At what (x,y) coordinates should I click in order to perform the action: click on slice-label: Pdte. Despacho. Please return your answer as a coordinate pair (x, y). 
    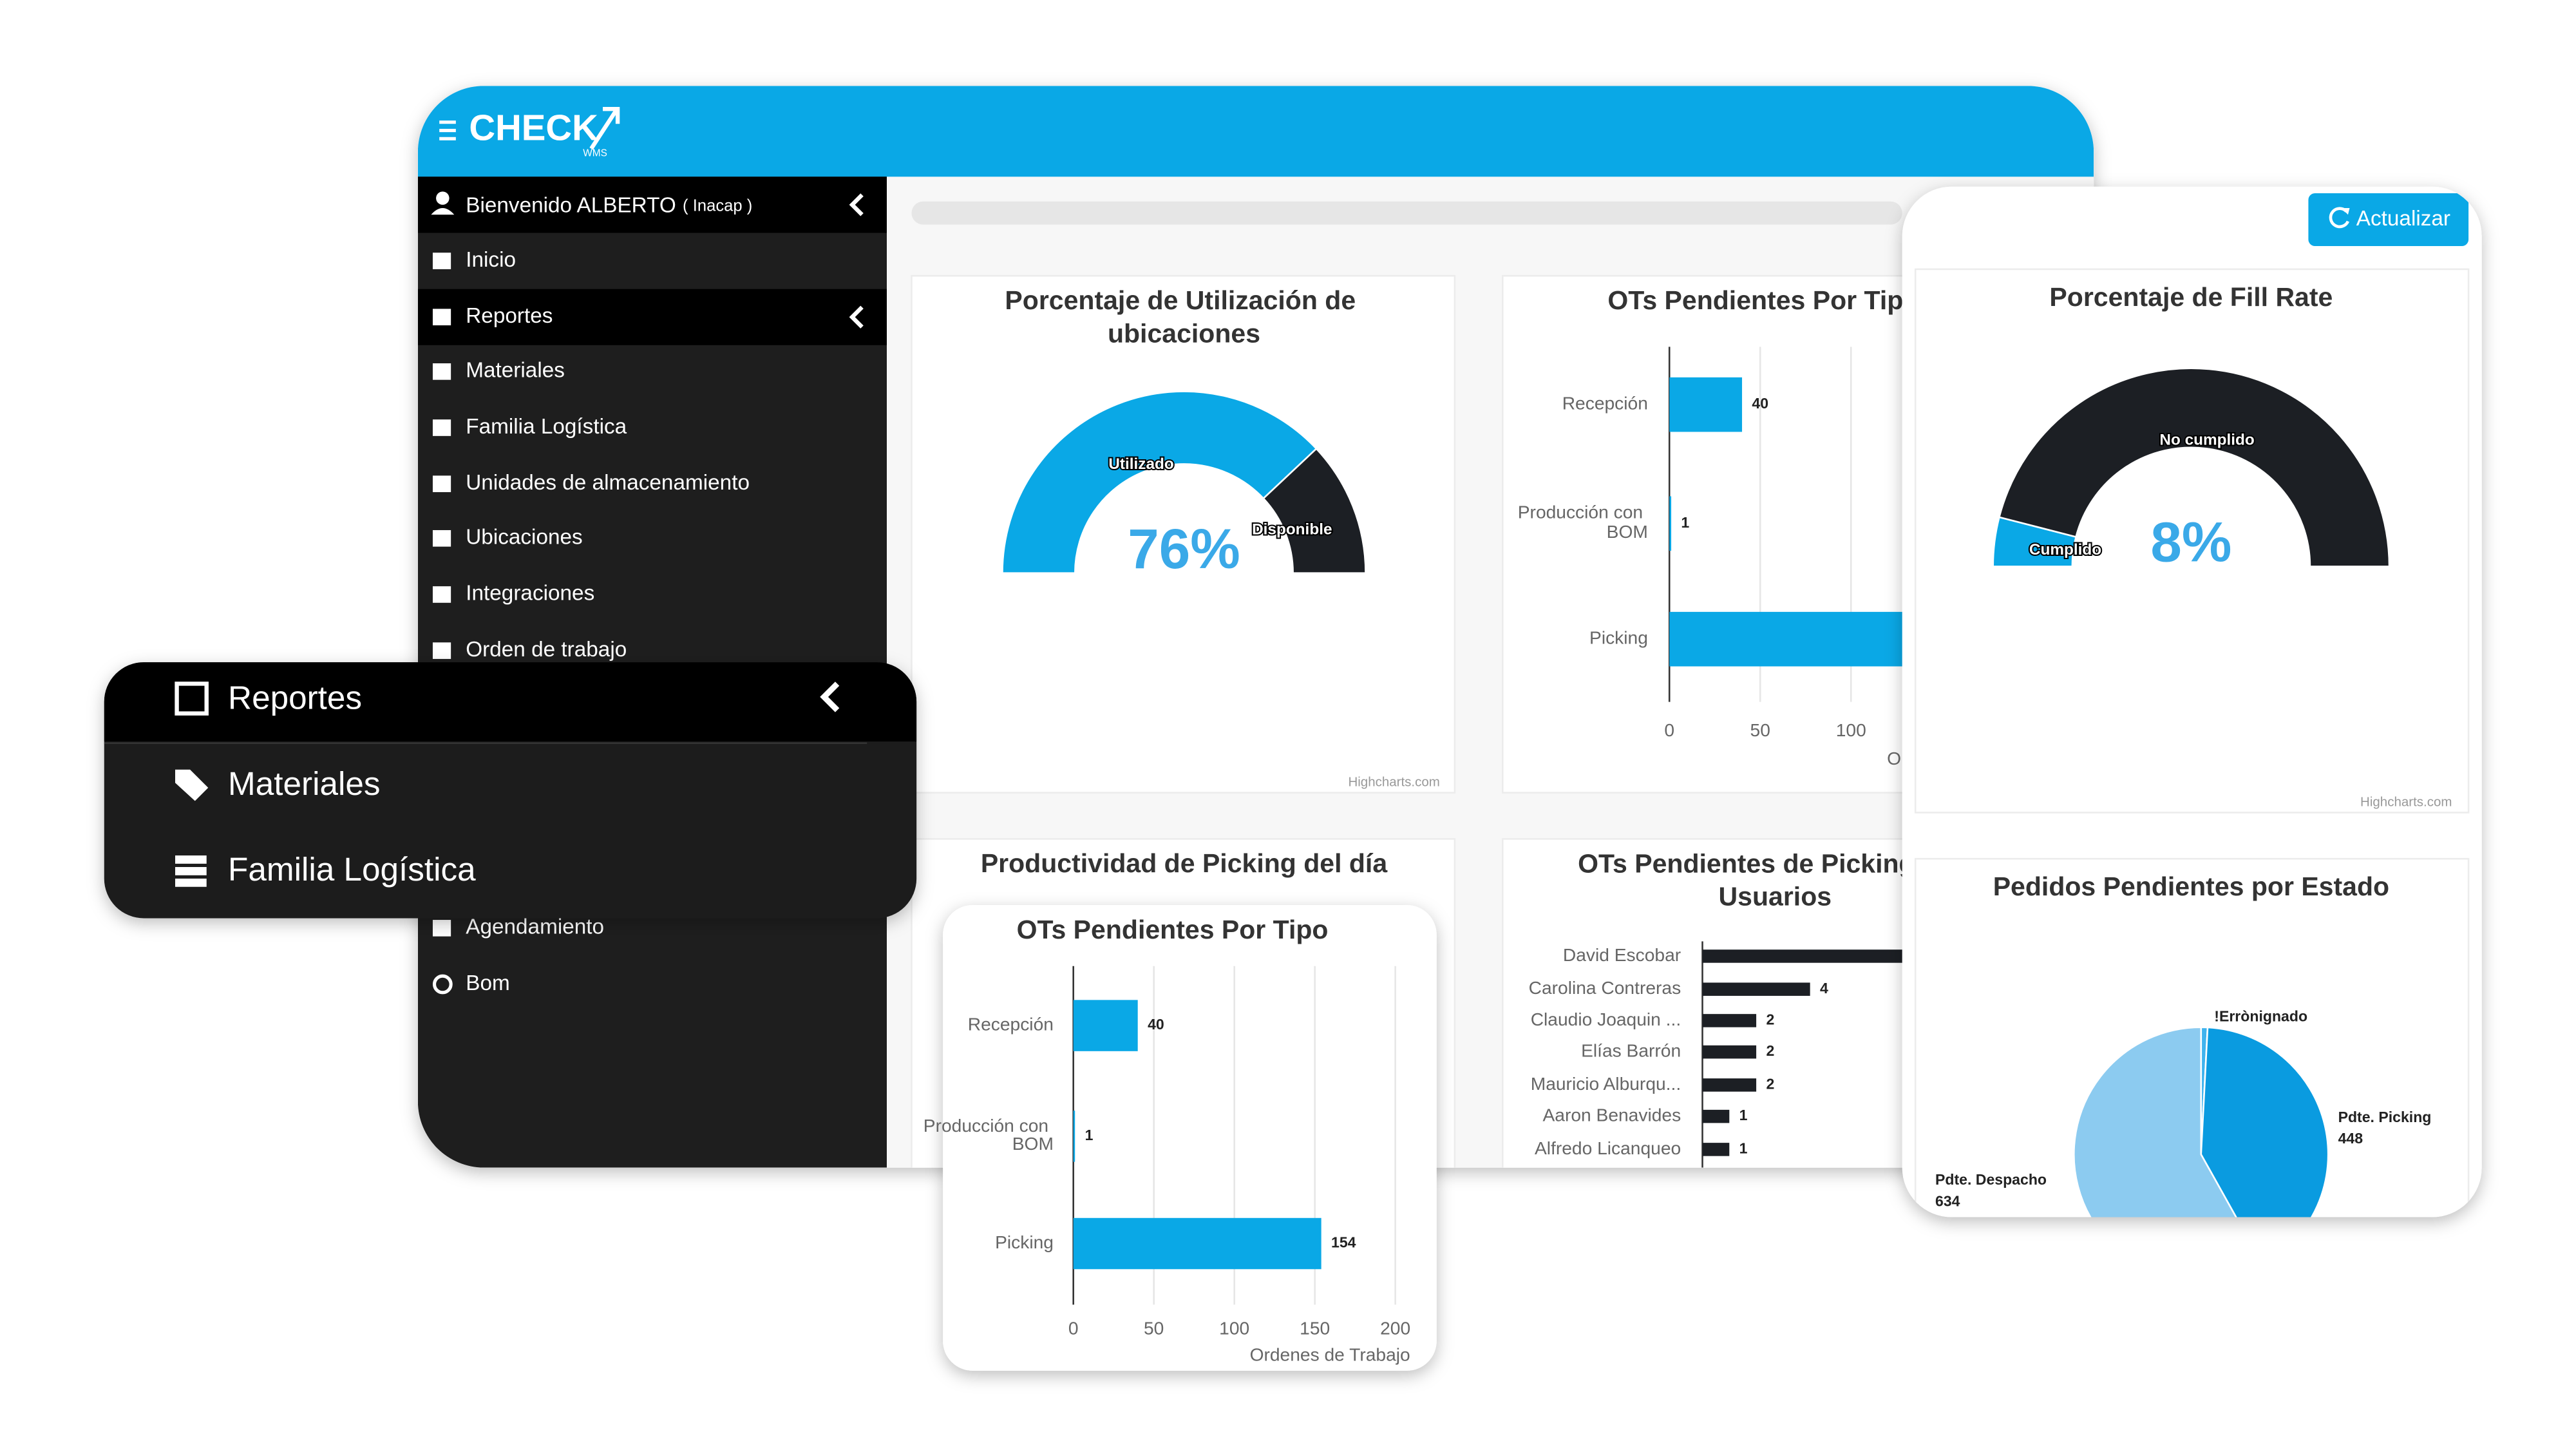
    Looking at the image, I should click on (1991, 1179).